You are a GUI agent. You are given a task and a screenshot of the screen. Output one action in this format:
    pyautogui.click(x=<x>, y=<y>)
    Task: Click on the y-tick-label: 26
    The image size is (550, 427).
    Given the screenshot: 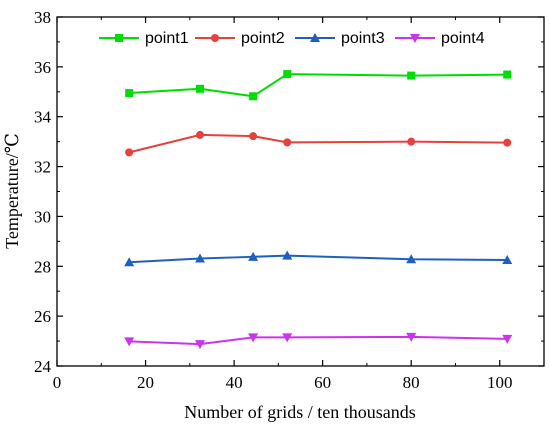 What is the action you would take?
    pyautogui.click(x=42, y=316)
    